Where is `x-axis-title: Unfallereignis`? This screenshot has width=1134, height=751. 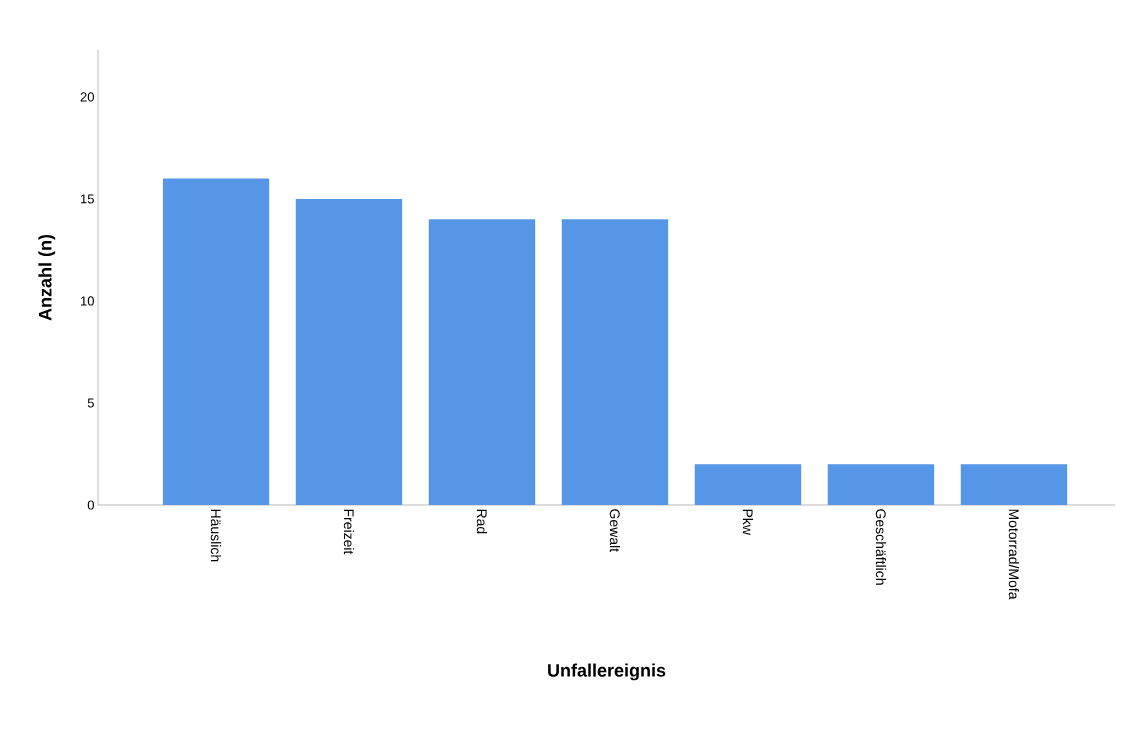 x-axis-title: Unfallereignis is located at coordinates (607, 672).